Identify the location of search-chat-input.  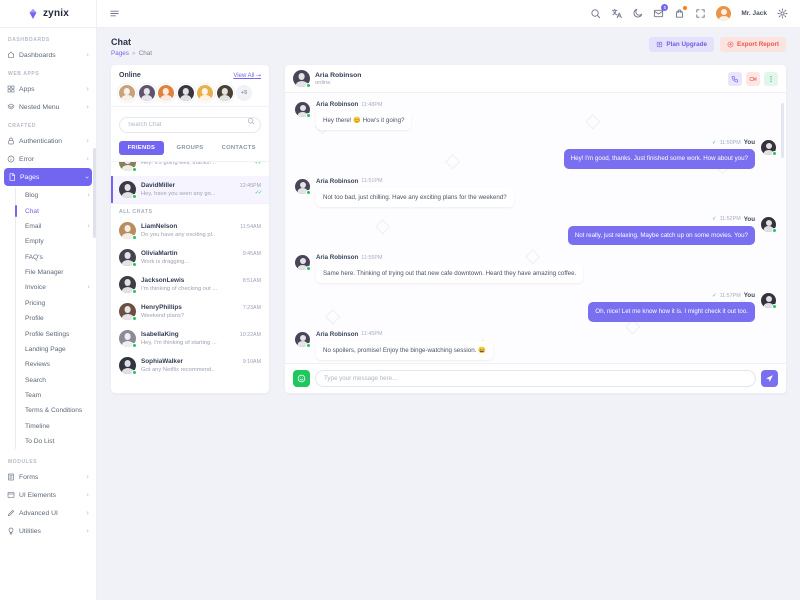
(190, 125).